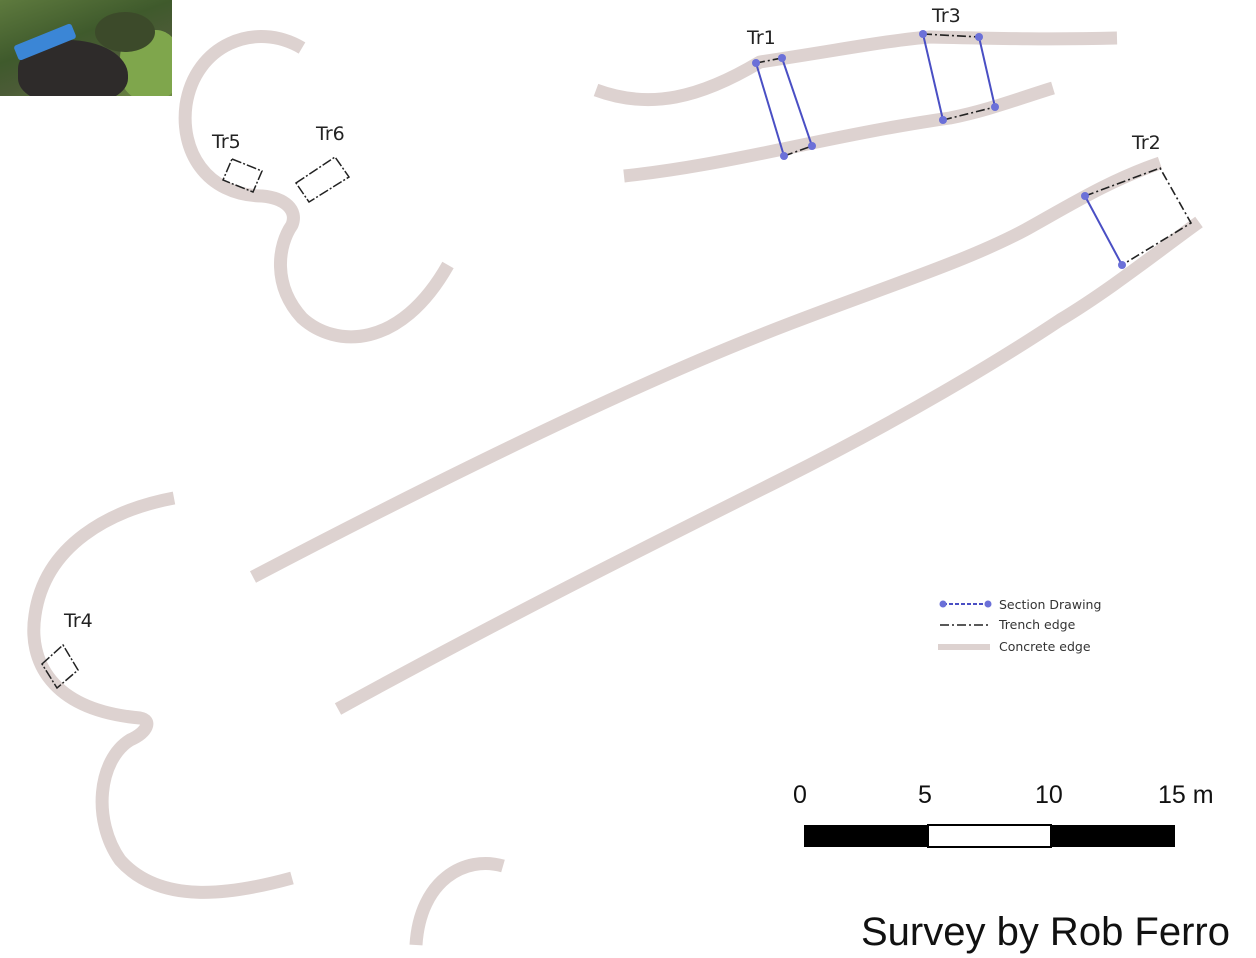  I want to click on survey-credit: Survey by Rob Ferro, so click(1045, 932).